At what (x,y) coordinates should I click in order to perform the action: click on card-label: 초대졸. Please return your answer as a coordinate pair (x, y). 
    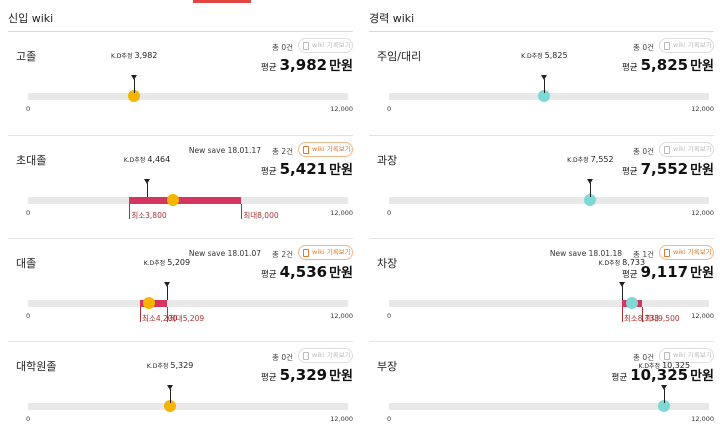
    Looking at the image, I should click on (31, 160).